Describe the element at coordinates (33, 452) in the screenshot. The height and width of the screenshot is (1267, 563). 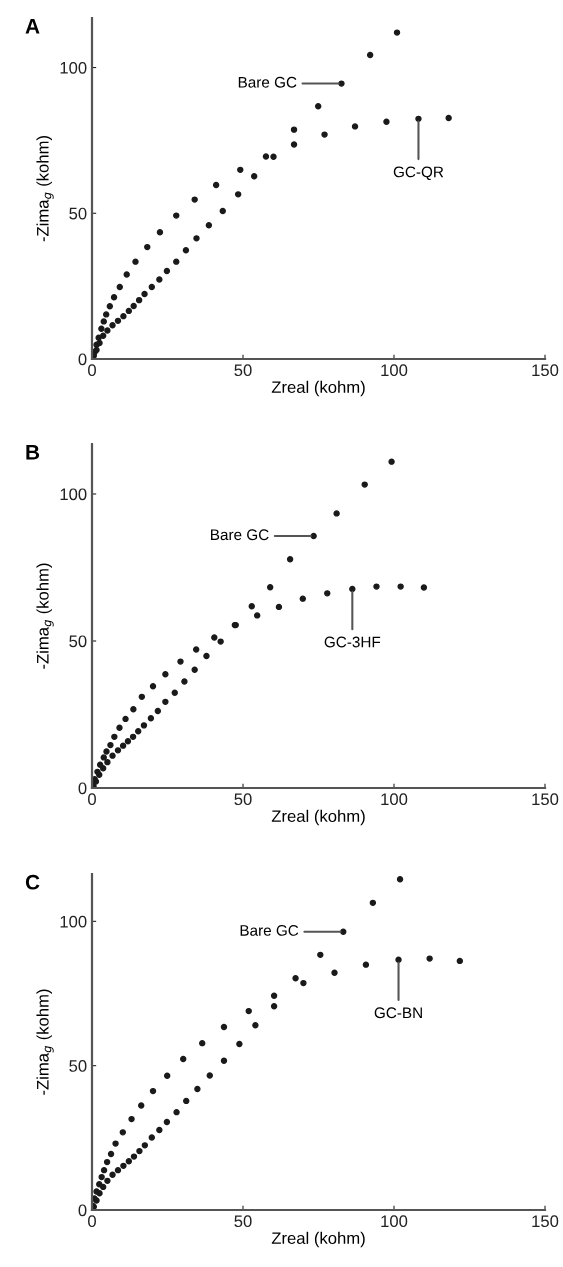
I see `chart-title: B` at that location.